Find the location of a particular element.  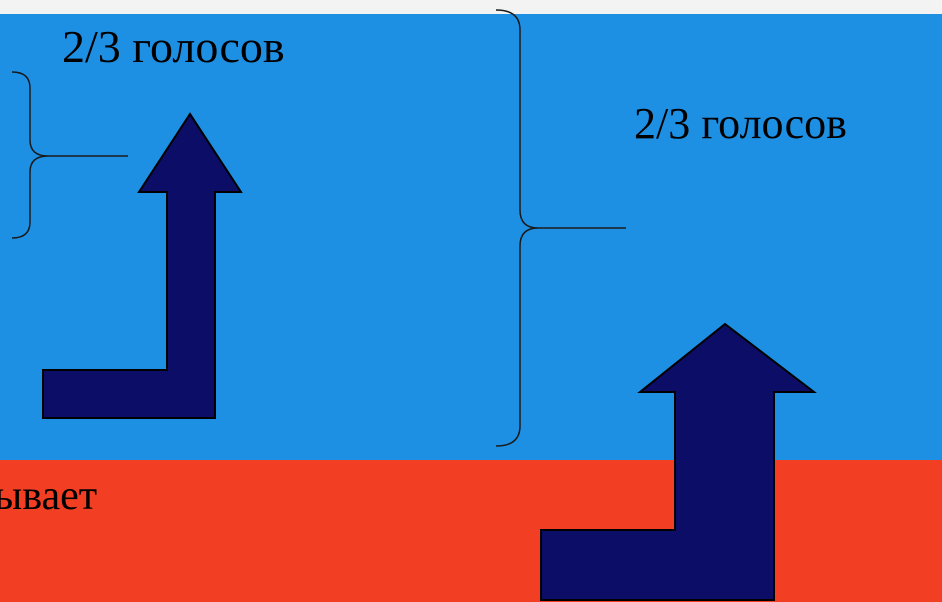

white-band is located at coordinates (471, 7).